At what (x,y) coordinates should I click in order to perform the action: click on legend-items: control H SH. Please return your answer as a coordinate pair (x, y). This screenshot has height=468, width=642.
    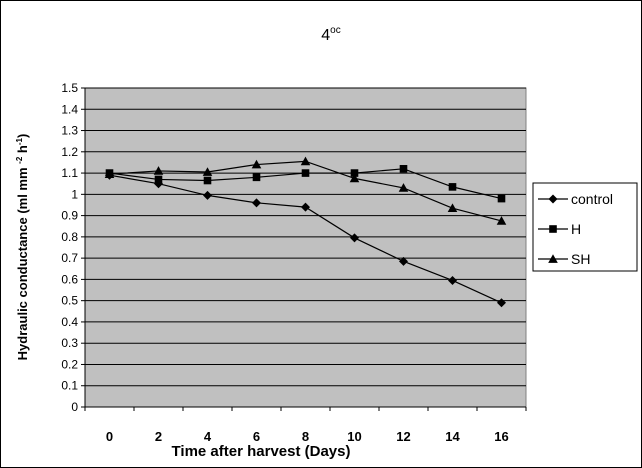
    Looking at the image, I should click on (575, 229).